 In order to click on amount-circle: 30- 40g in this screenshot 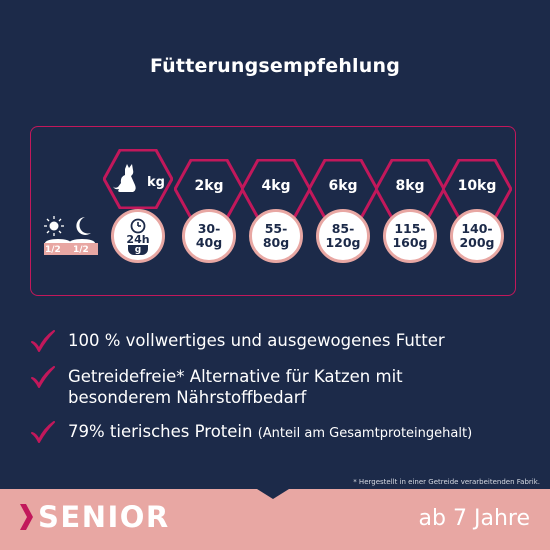, I will do `click(209, 236)`.